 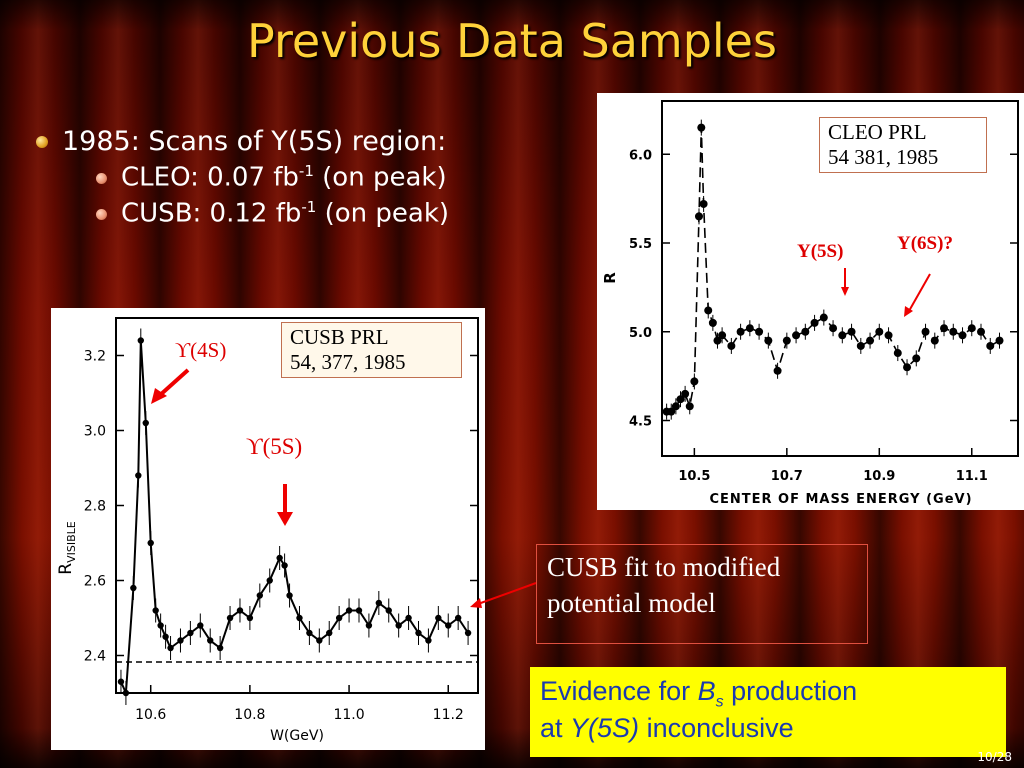 I want to click on y-tick-label: 2.4, so click(x=95, y=657).